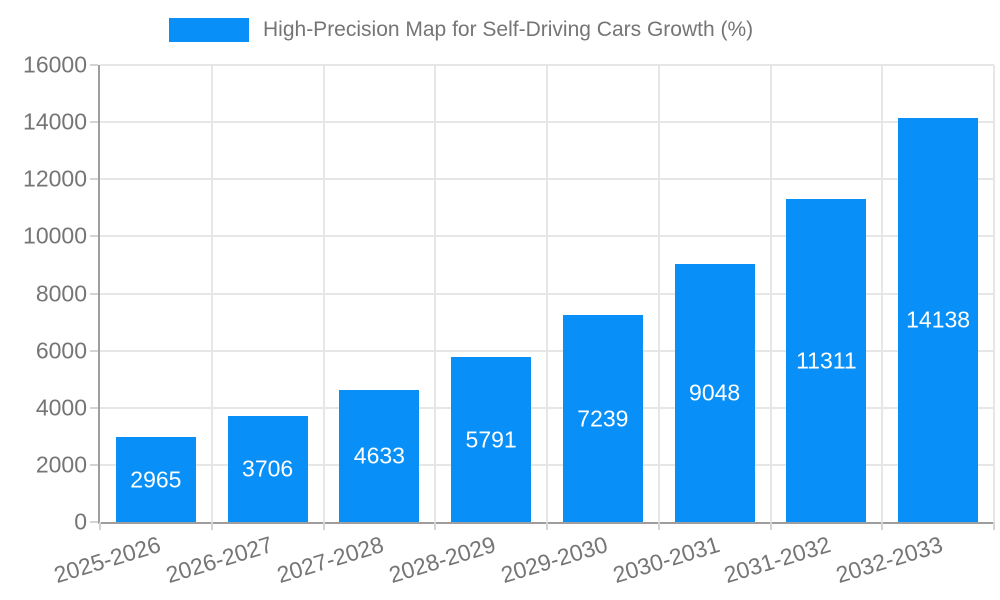 The height and width of the screenshot is (600, 1000). Describe the element at coordinates (55, 178) in the screenshot. I see `y-tick-label: 12000` at that location.